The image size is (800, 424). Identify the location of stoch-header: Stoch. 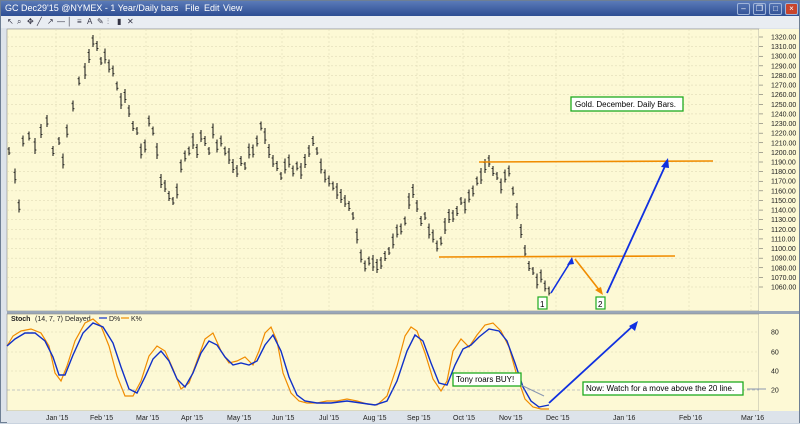
(20, 319).